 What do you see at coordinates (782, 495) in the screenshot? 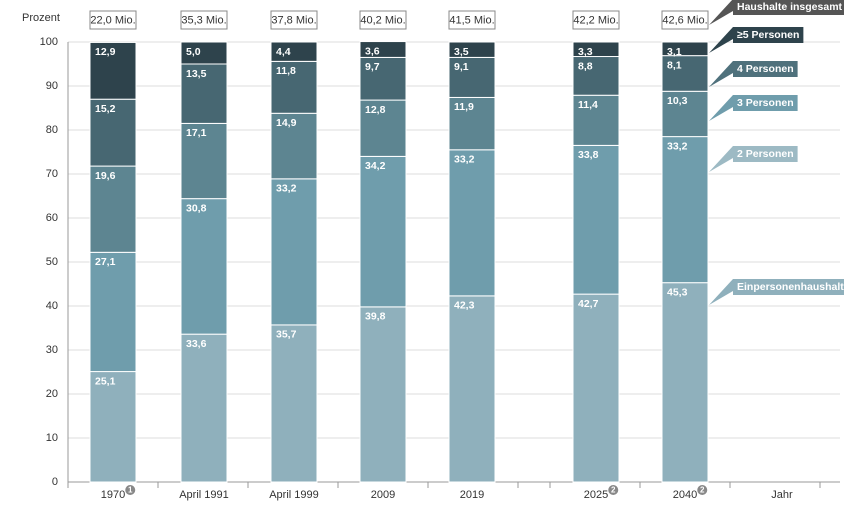
I see `x-axis-label: Jahr` at bounding box center [782, 495].